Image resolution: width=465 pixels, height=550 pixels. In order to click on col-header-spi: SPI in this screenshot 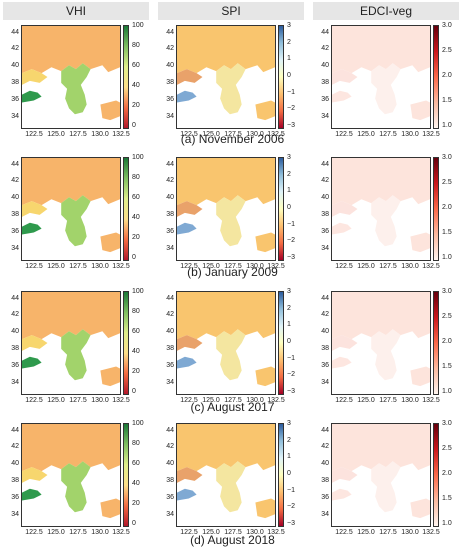, I will do `click(231, 11)`.